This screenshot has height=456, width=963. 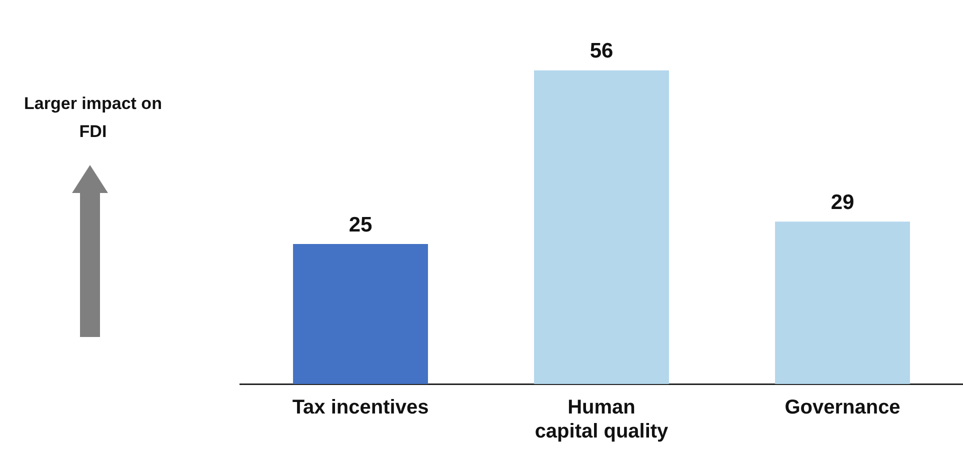 I want to click on data-label: 56, so click(x=602, y=51).